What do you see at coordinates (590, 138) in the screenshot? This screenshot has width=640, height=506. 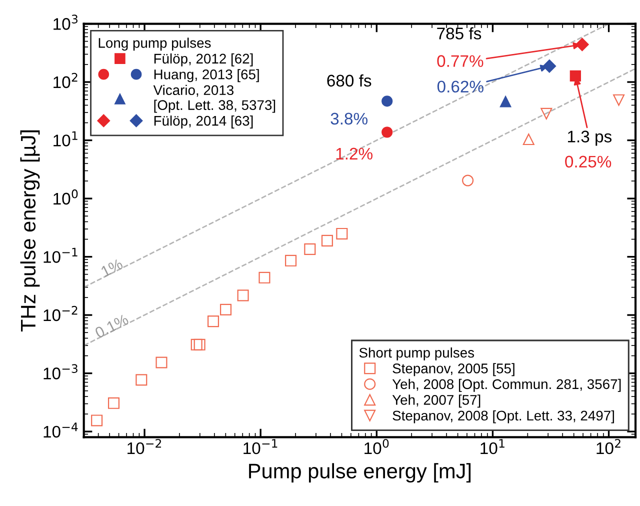 I see `annotation: 1.3 ps` at bounding box center [590, 138].